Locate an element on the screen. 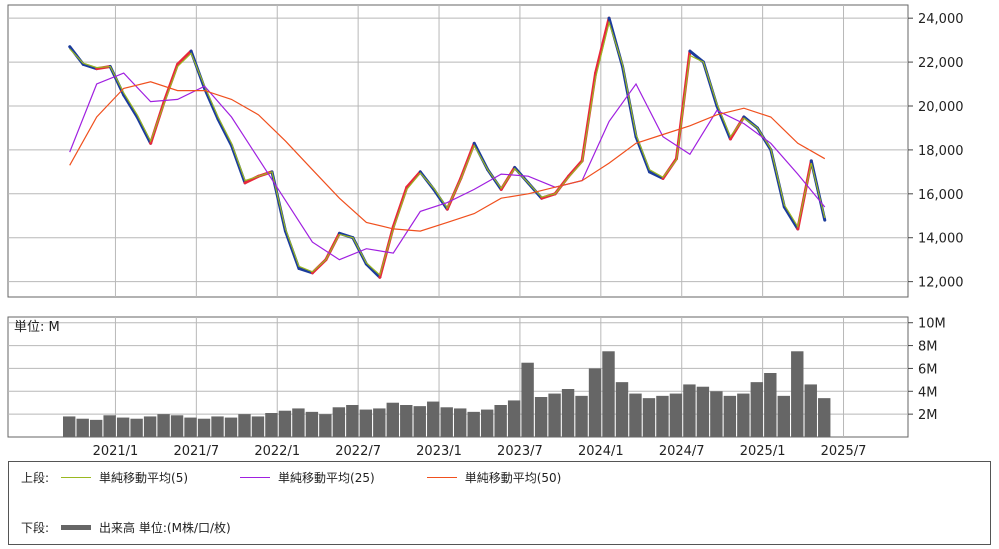 The width and height of the screenshot is (999, 549). x-tick-label: 2022/1 is located at coordinates (277, 451).